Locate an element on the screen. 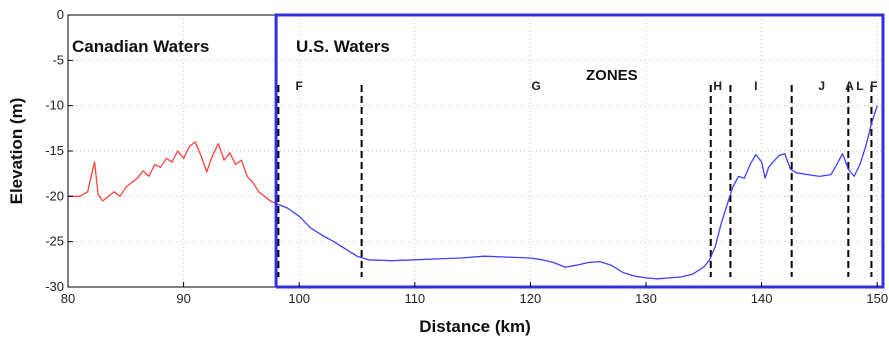 The width and height of the screenshot is (889, 342). x-tick-label: 80 is located at coordinates (68, 298).